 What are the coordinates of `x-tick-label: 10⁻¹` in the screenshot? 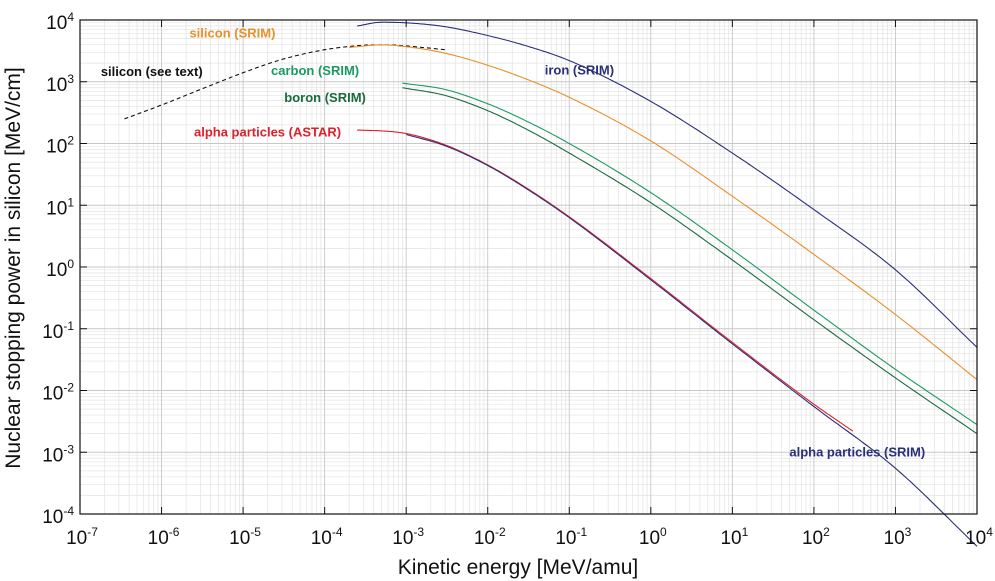 It's located at (571, 537).